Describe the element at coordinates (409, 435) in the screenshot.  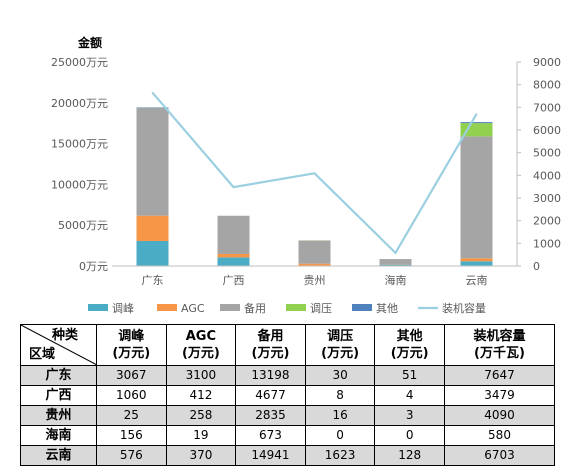
I see `table-value-cell: 0` at that location.